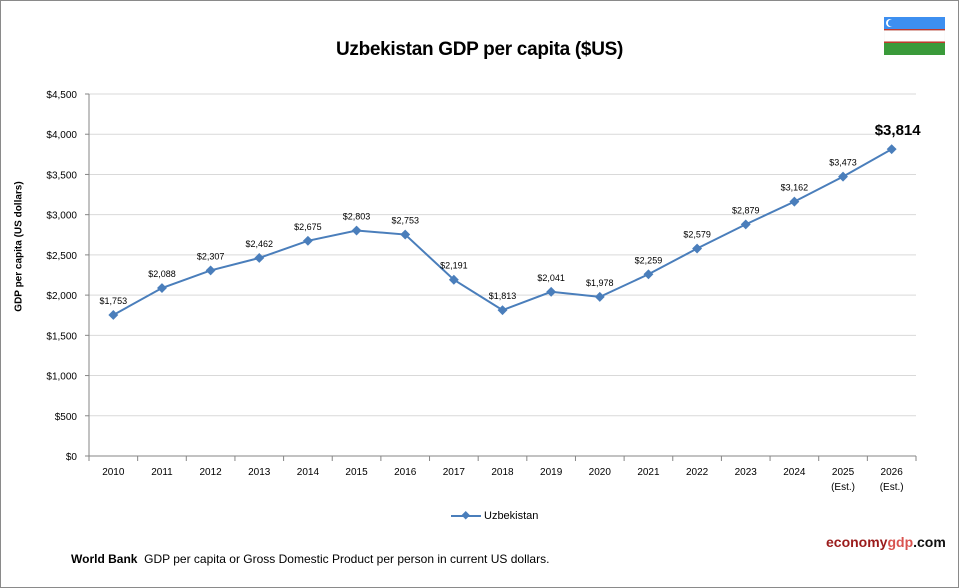 The width and height of the screenshot is (959, 588). I want to click on source-bold: World Bank, so click(104, 559).